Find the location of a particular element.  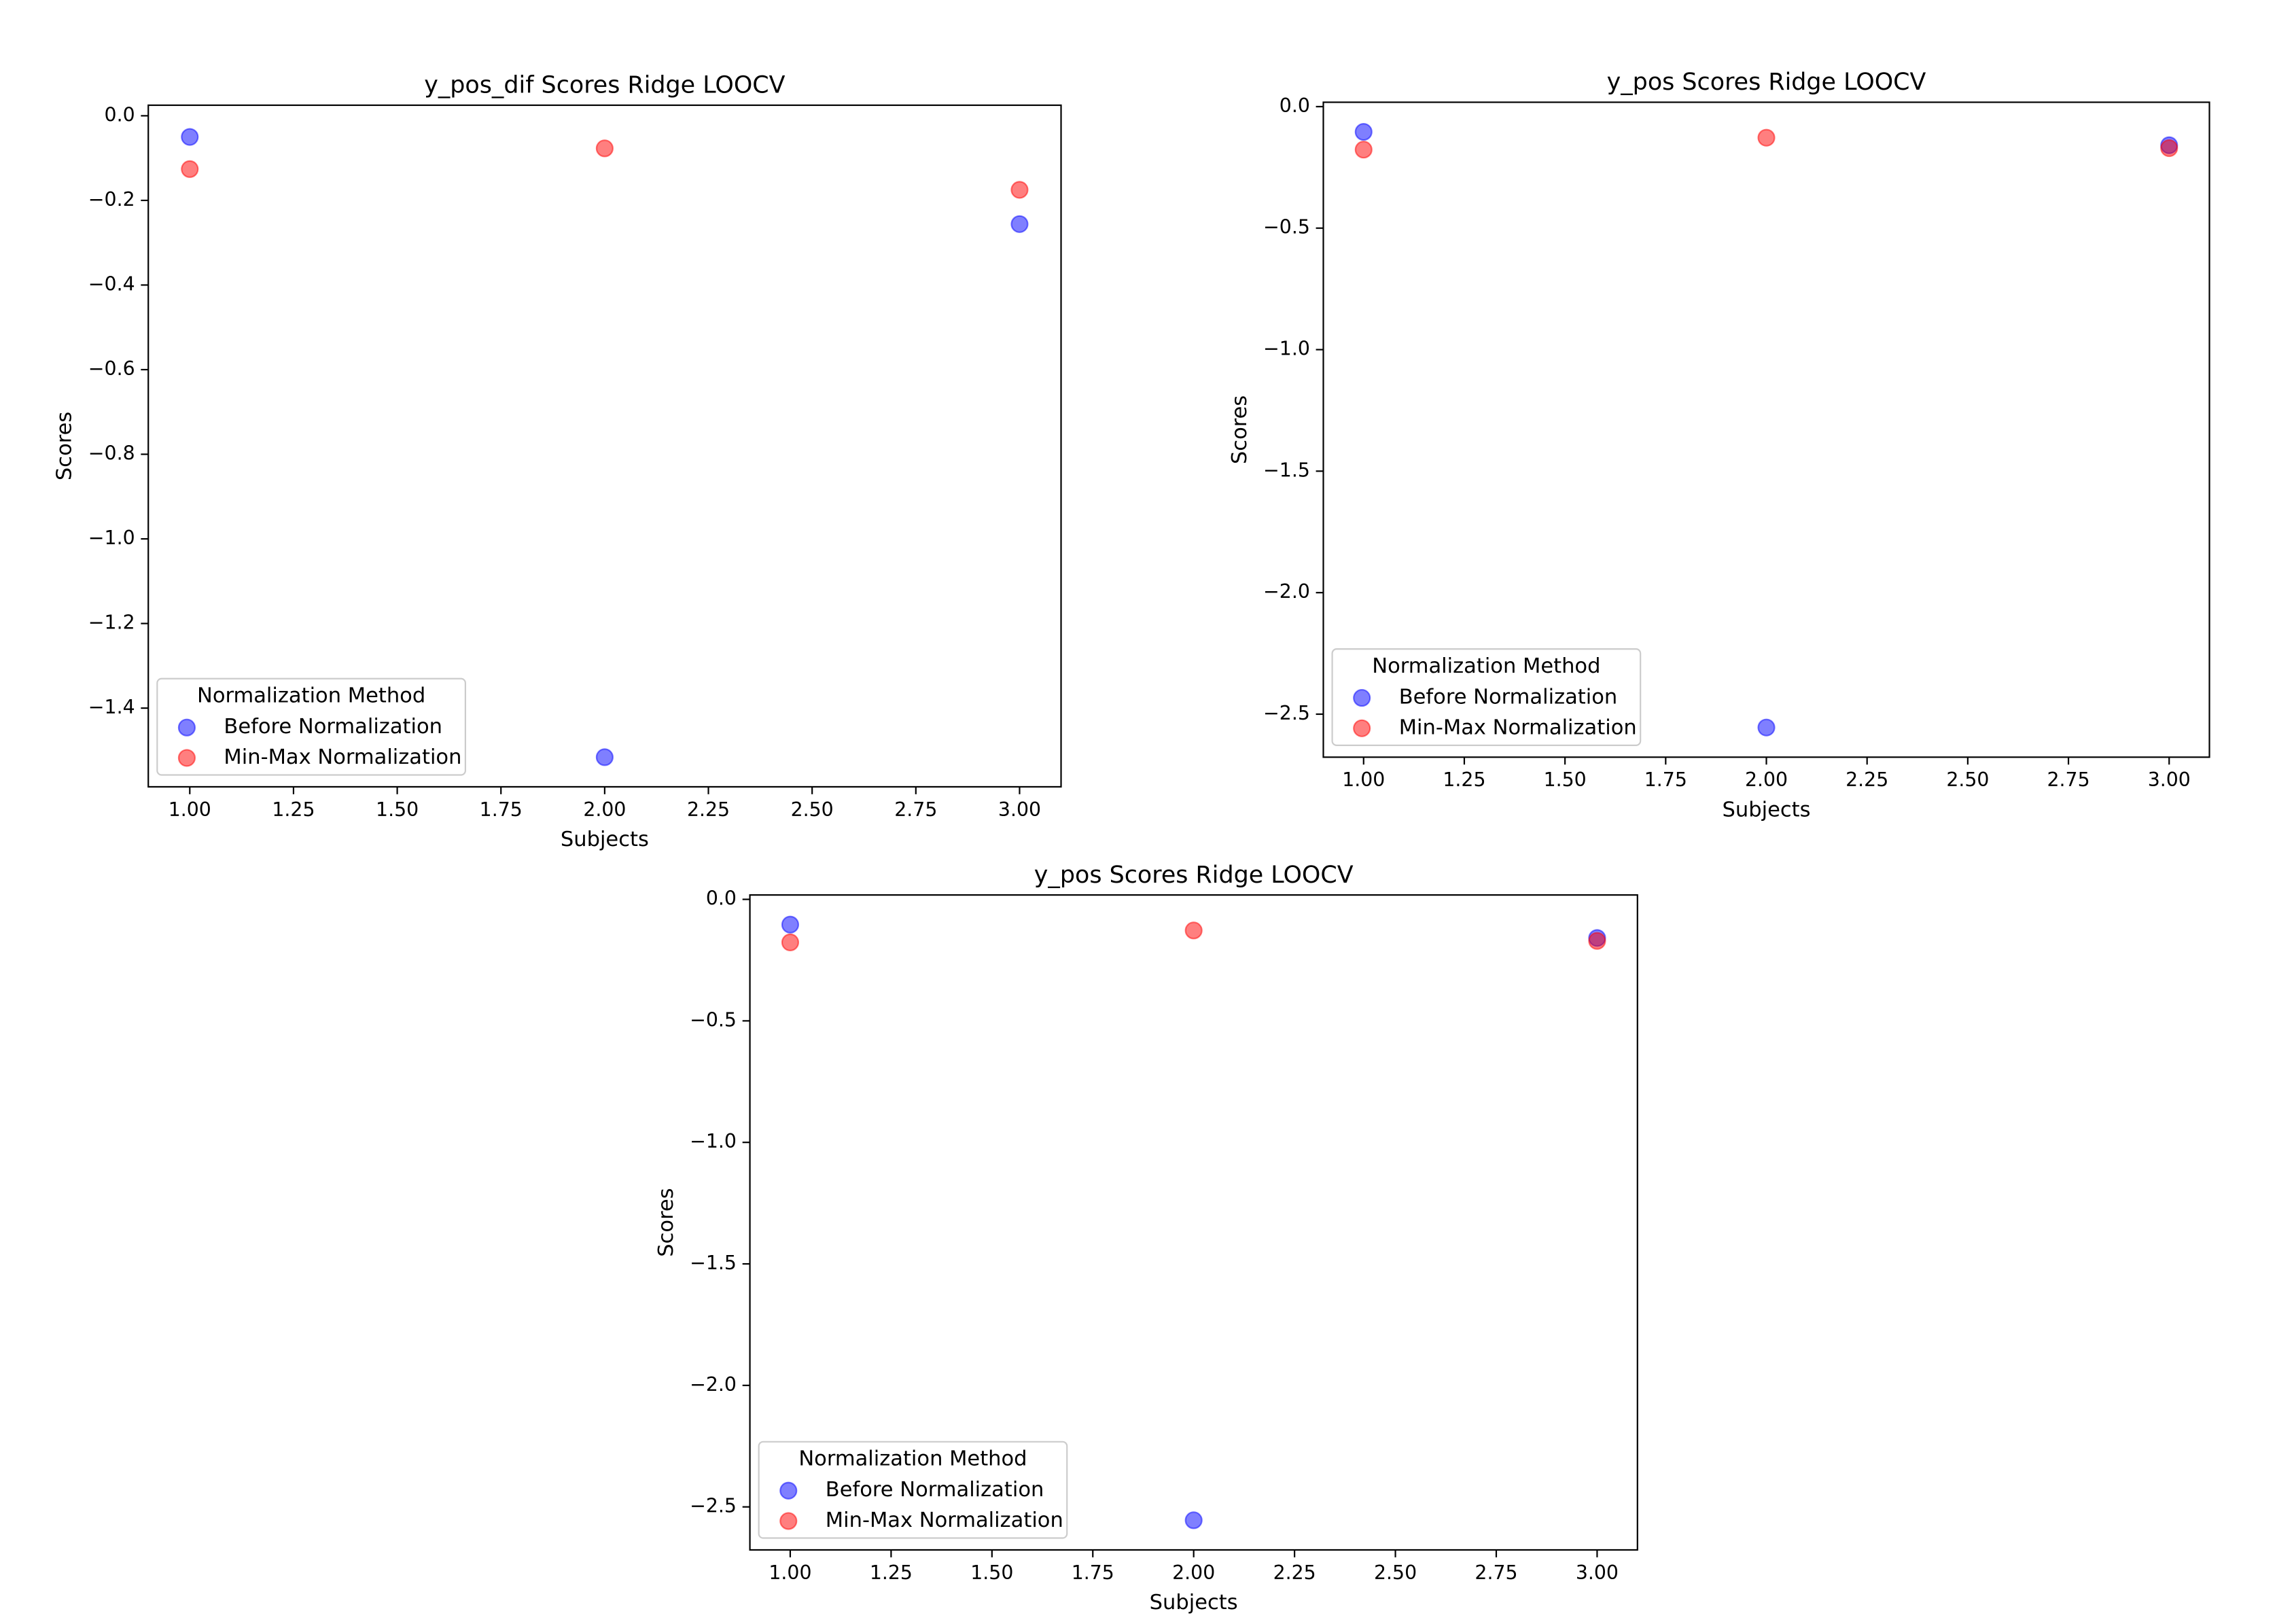

y-tick-label: −0.6 is located at coordinates (111, 369).